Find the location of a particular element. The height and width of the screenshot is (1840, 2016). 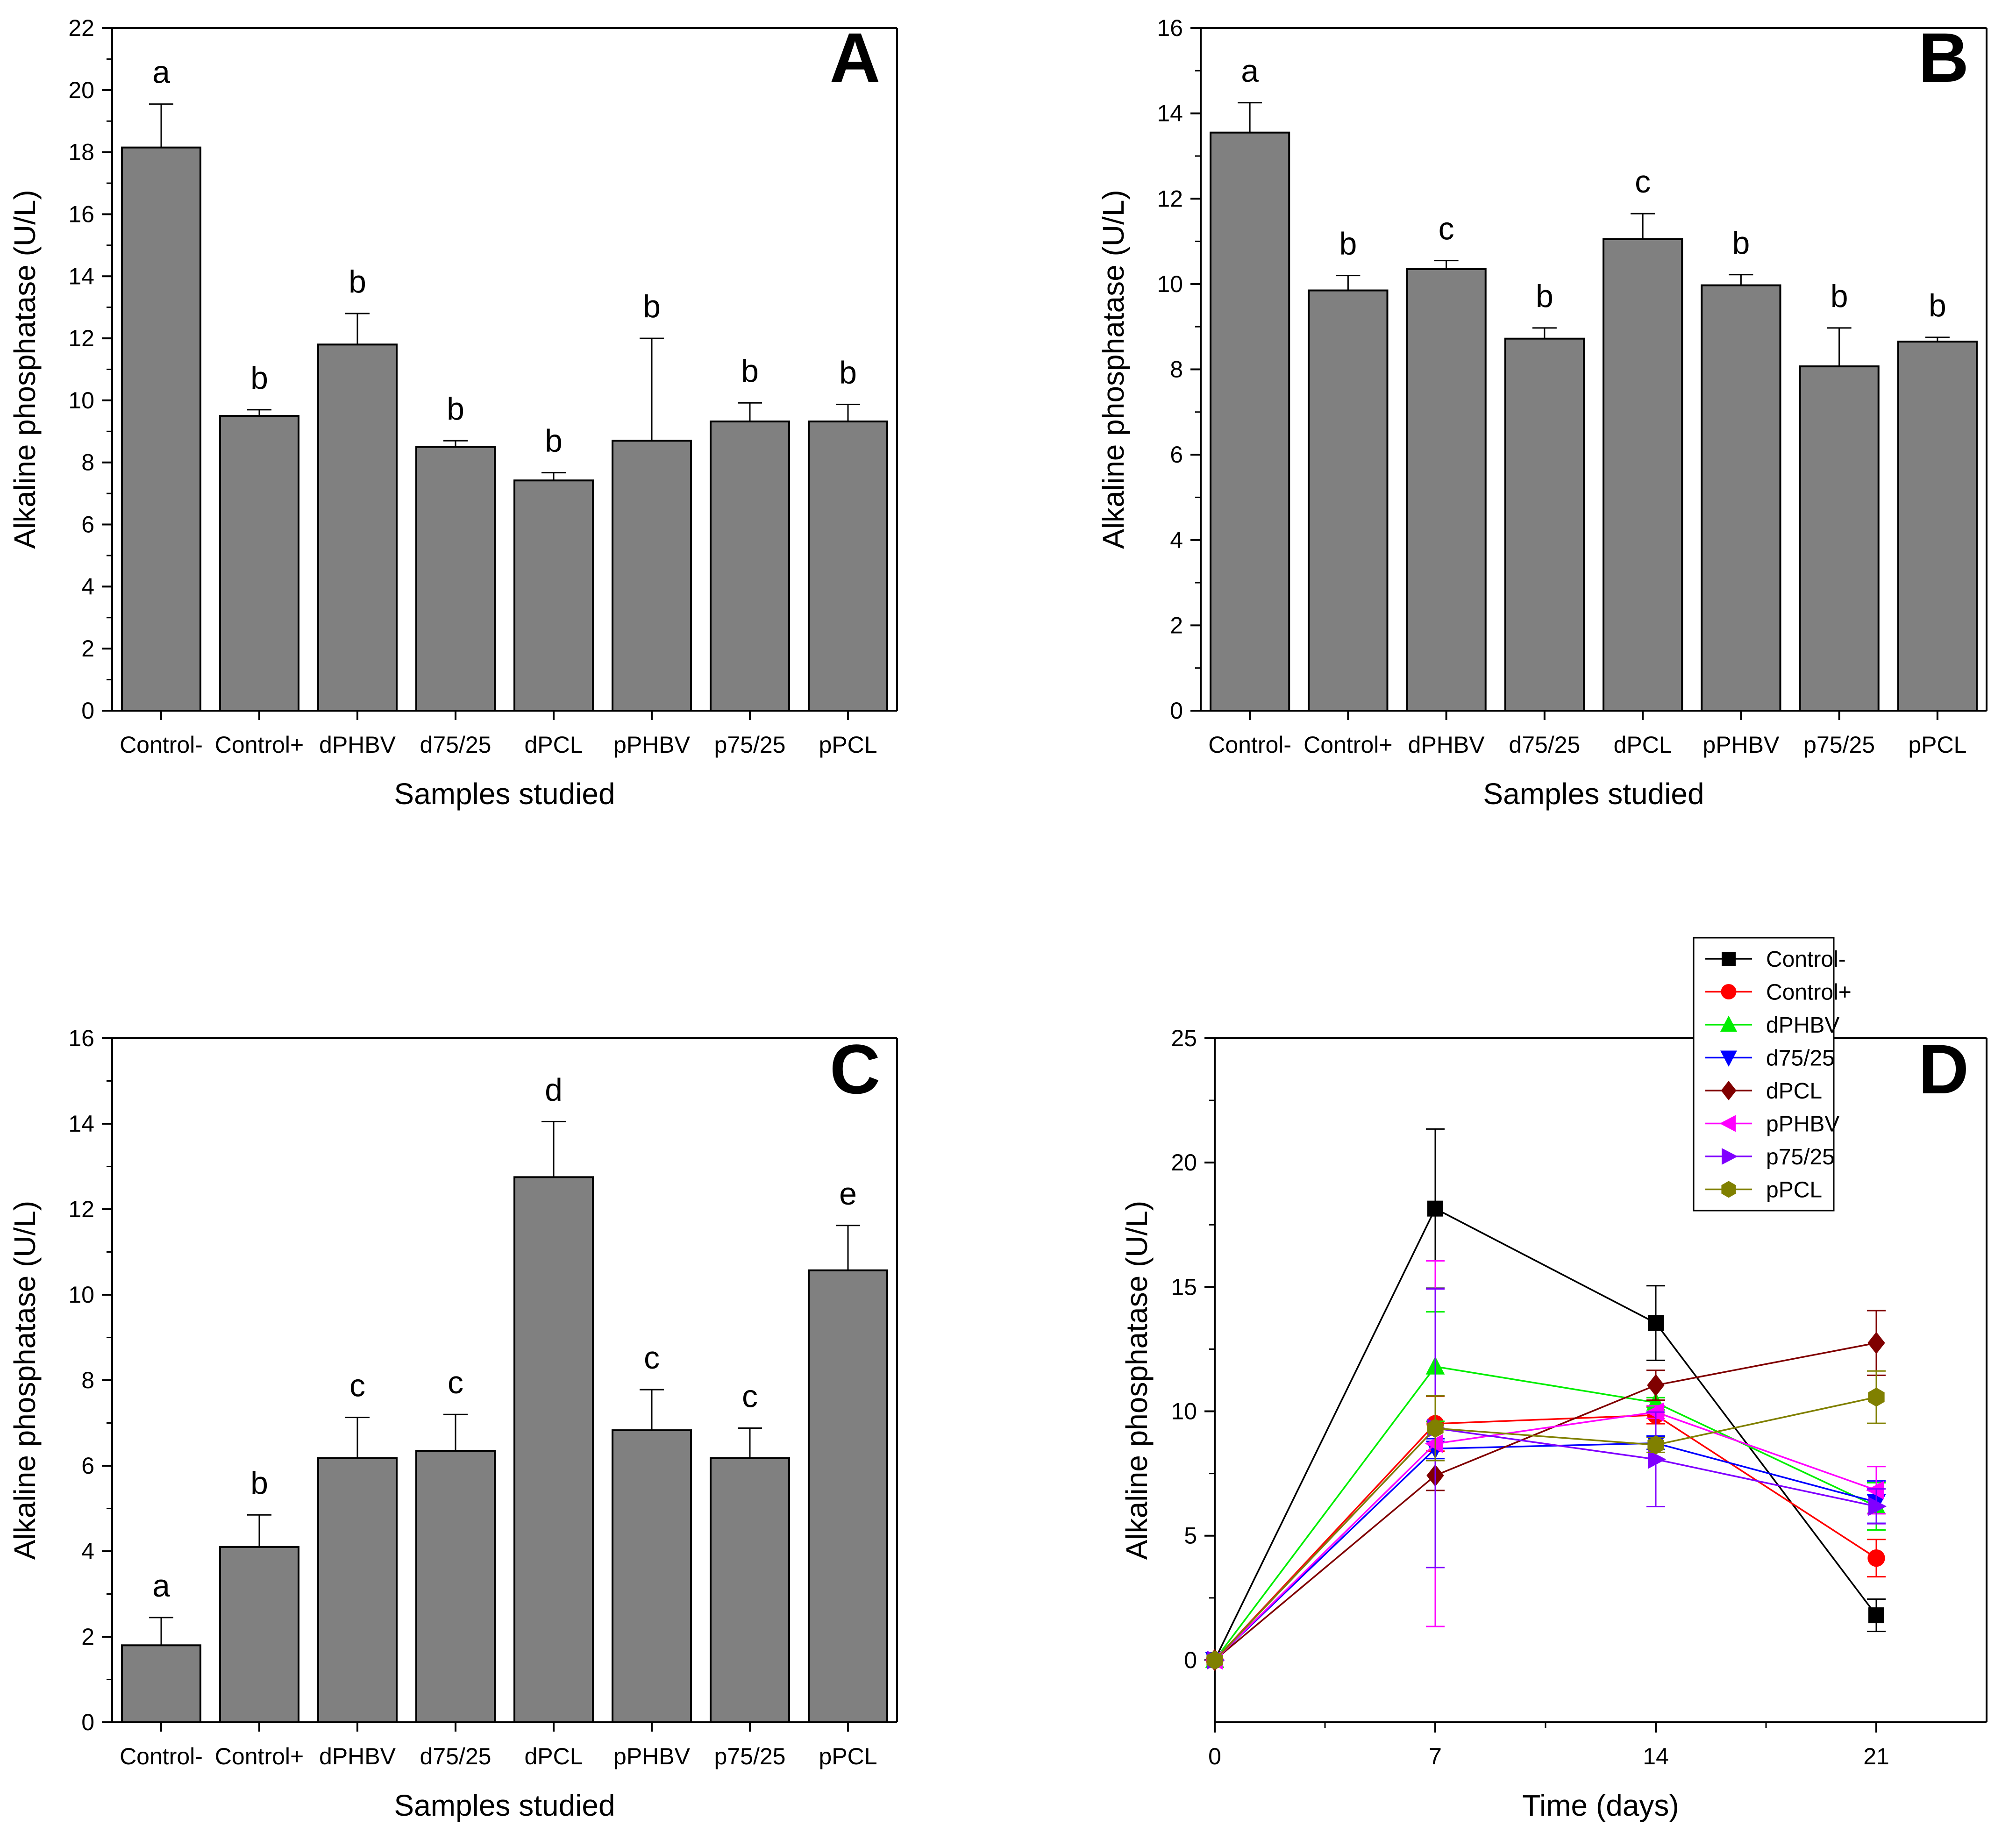

legend-label: dPCL is located at coordinates (1794, 1091).